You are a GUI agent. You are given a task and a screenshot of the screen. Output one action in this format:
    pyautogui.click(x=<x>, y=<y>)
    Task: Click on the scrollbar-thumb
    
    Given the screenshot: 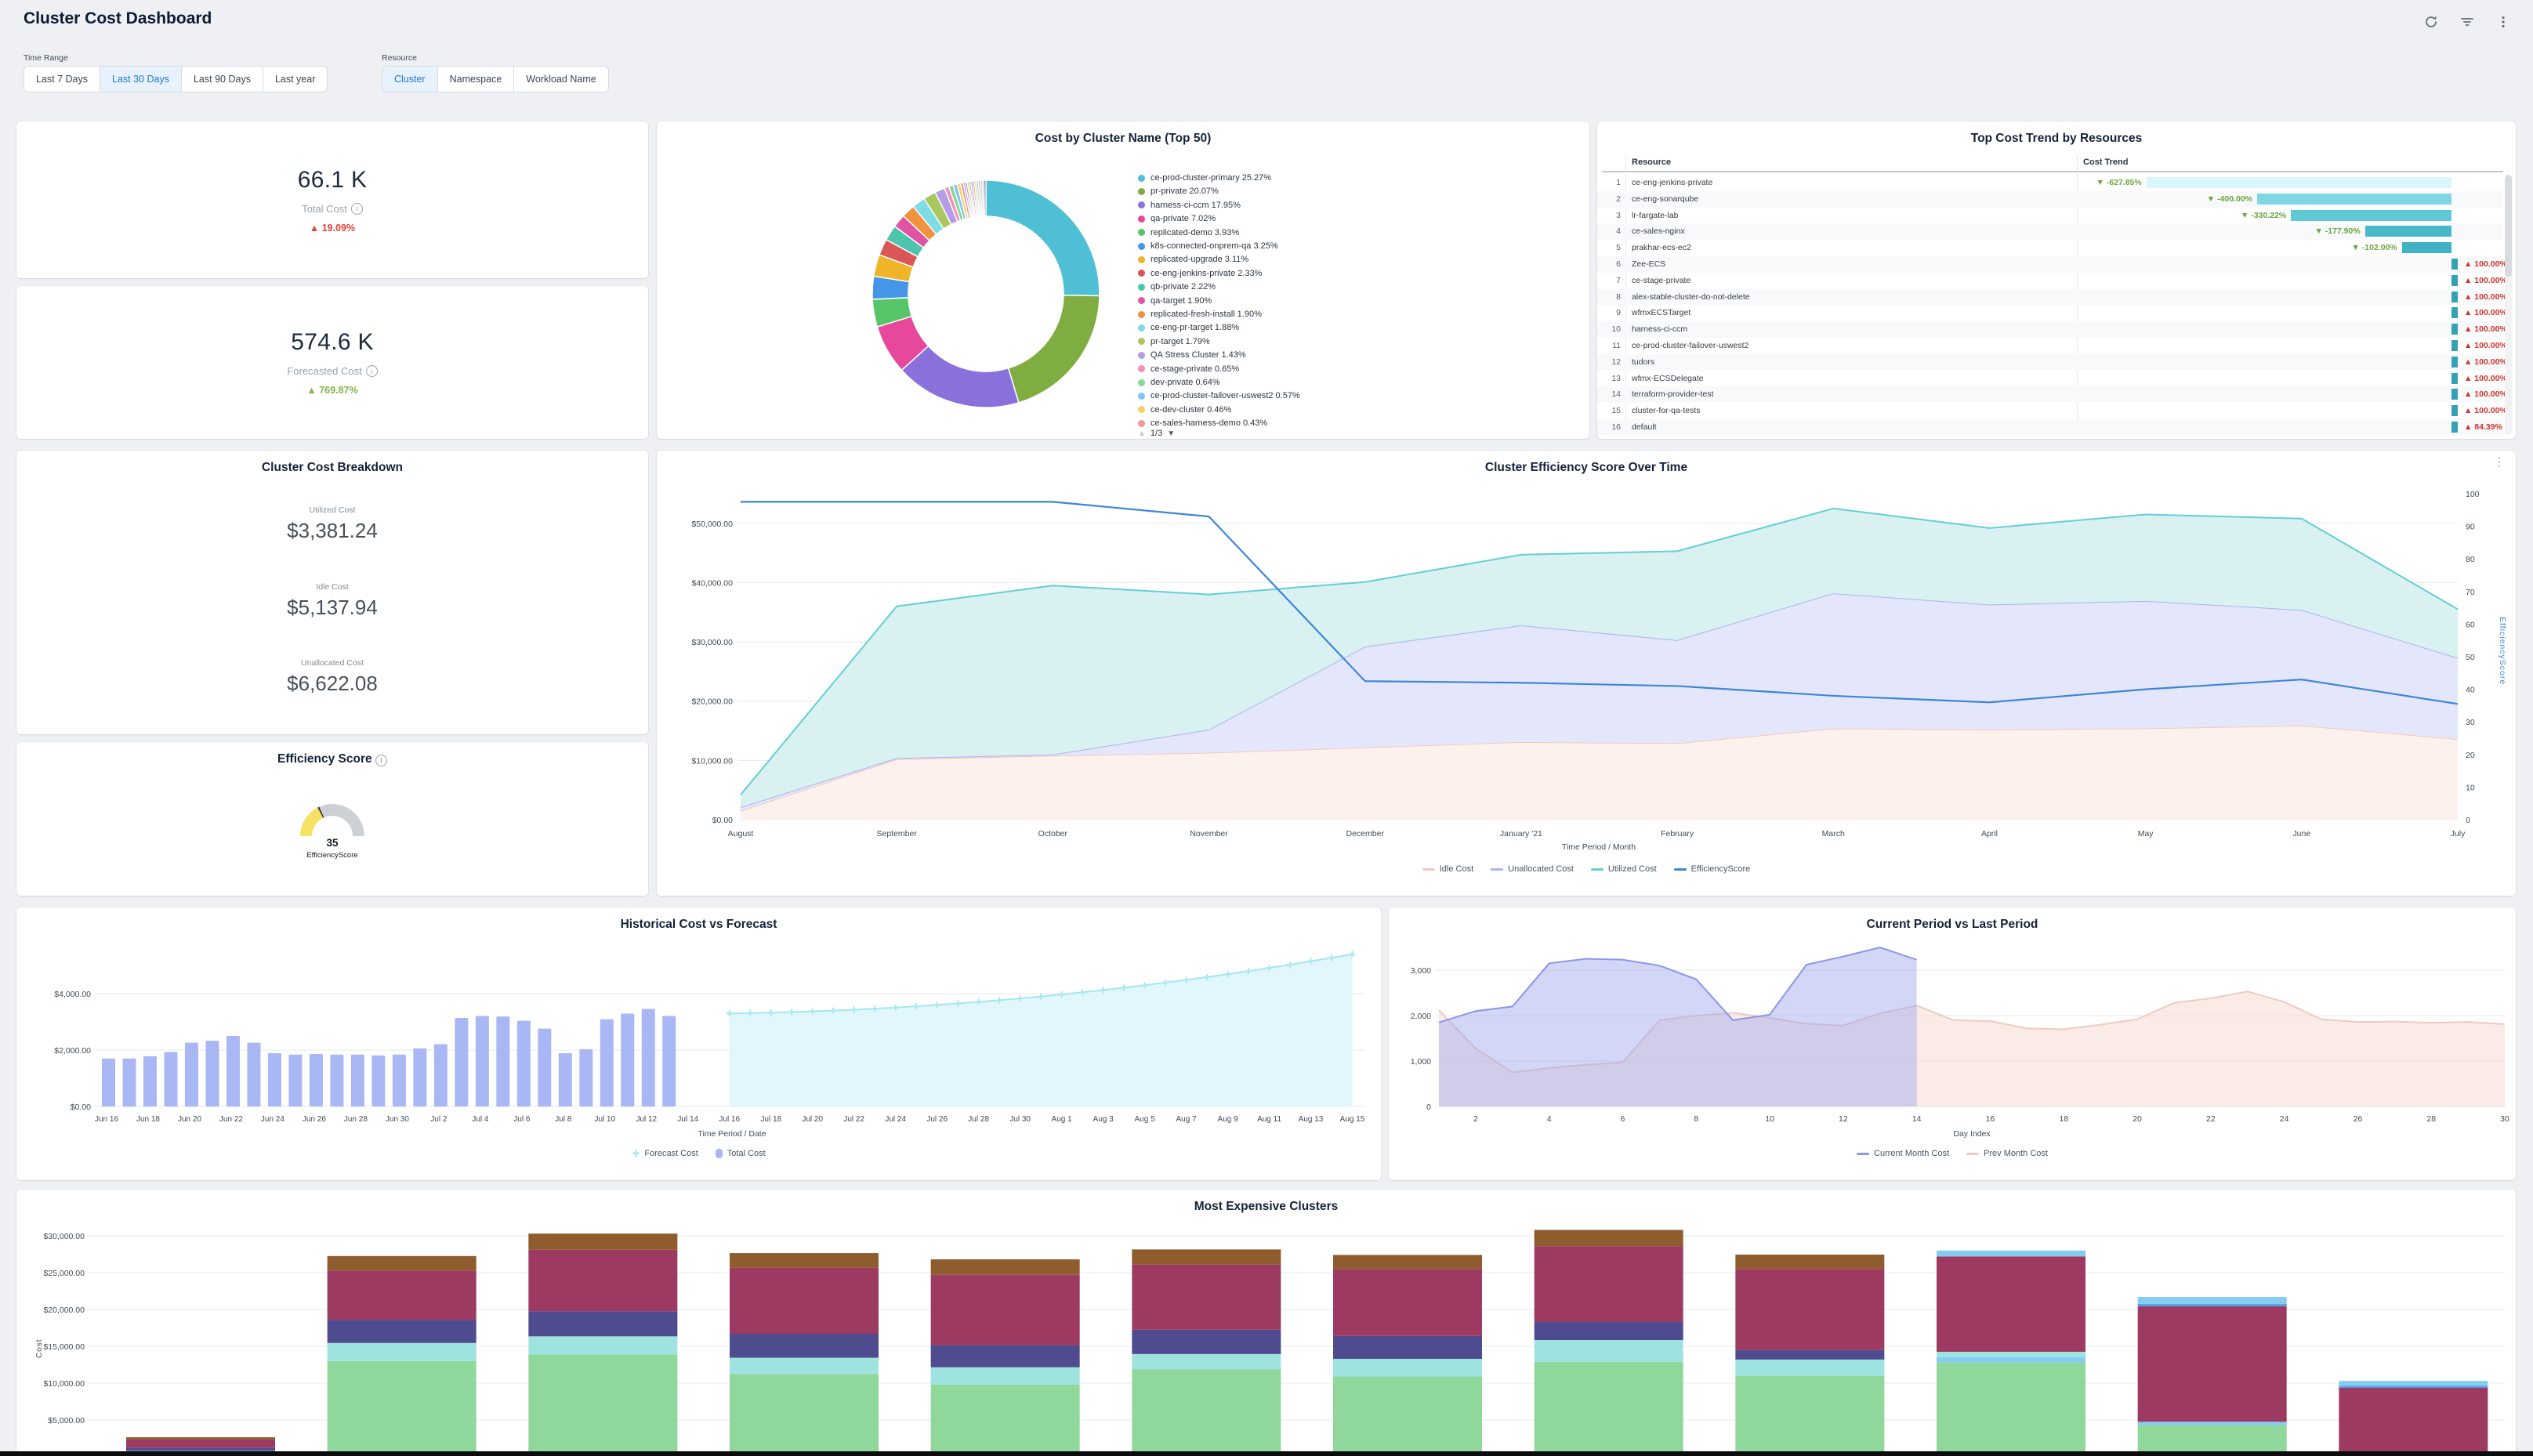 What is the action you would take?
    pyautogui.click(x=2508, y=226)
    